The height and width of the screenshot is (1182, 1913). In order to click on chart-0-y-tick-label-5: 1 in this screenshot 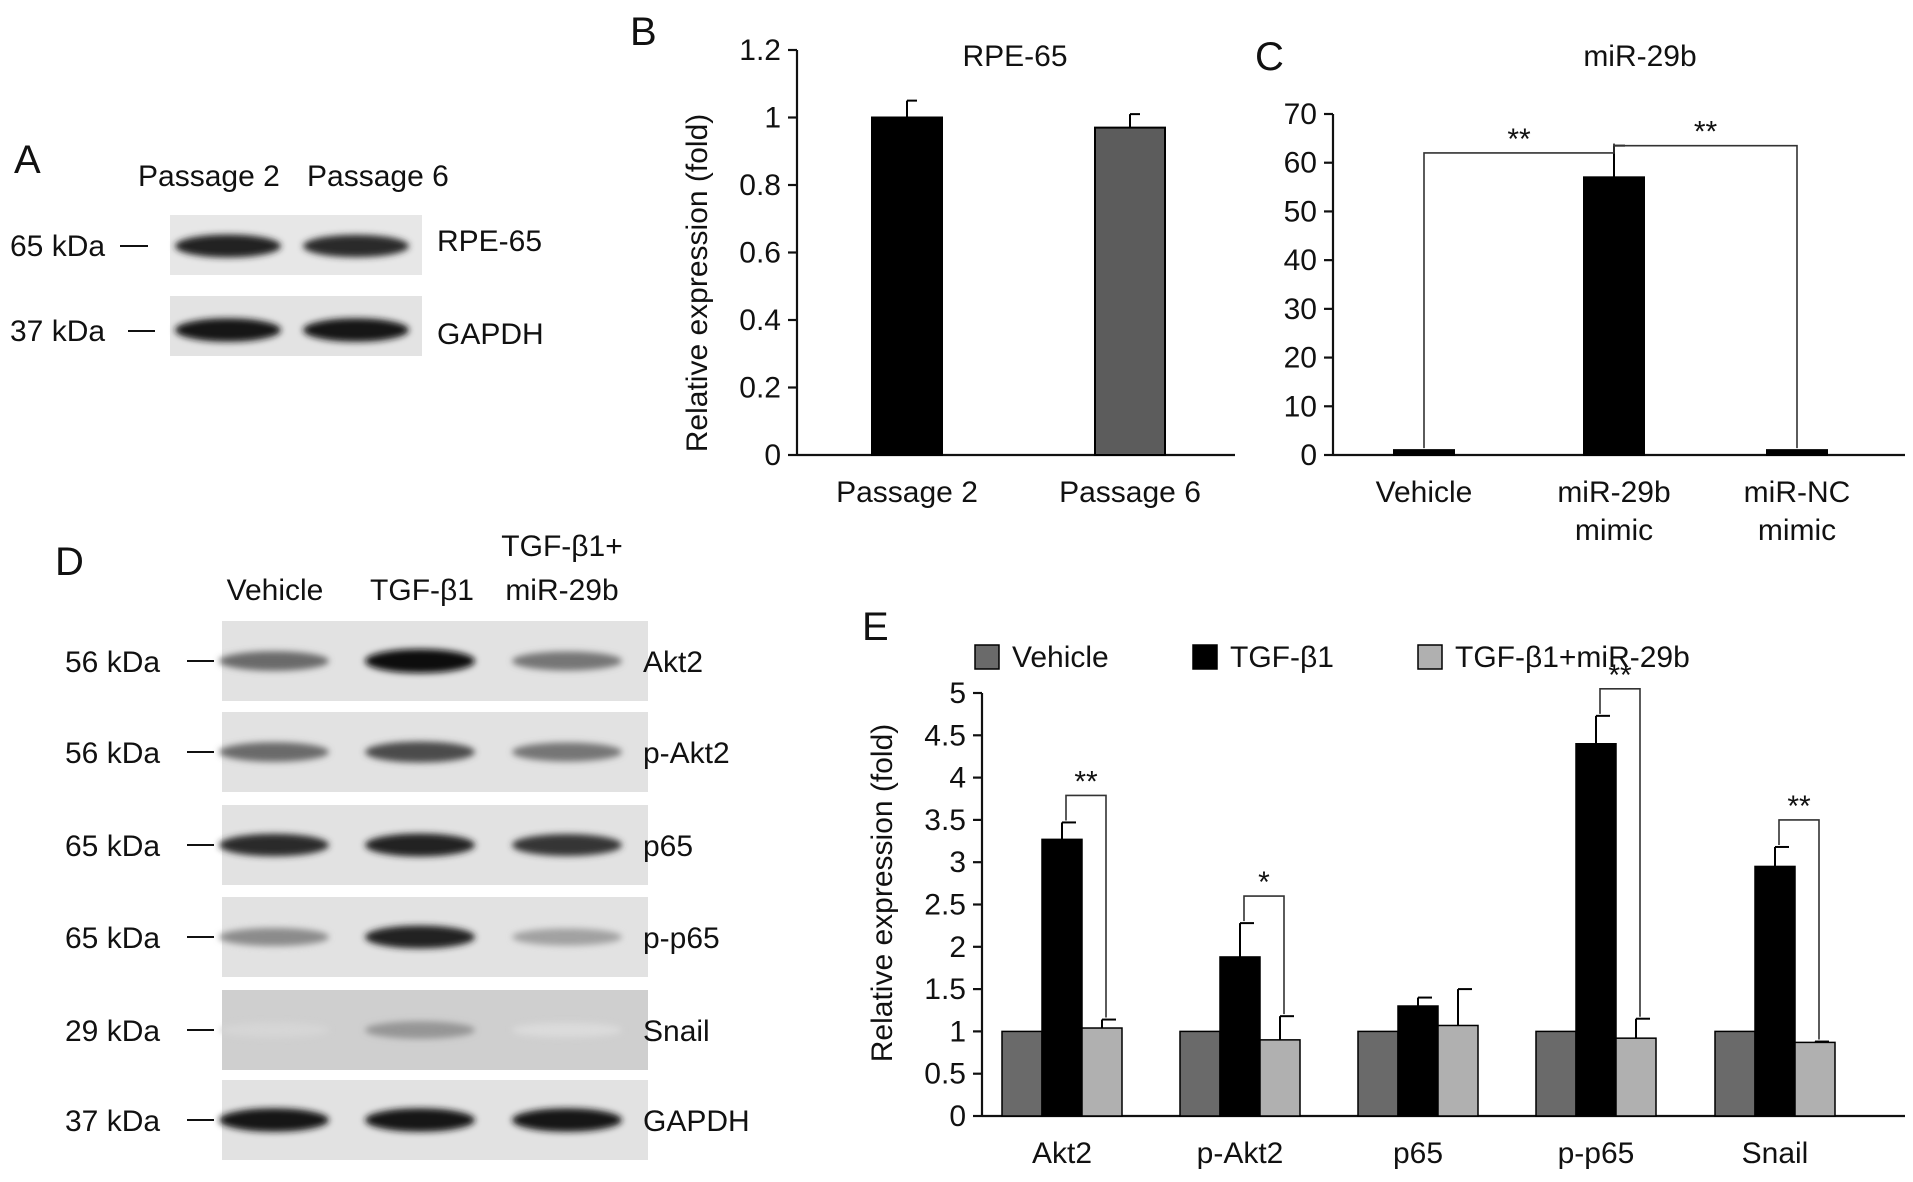, I will do `click(772, 118)`.